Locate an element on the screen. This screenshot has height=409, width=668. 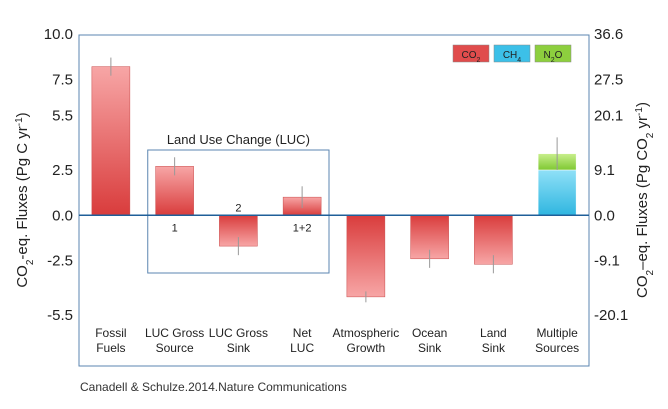
legend-entry: CO2 is located at coordinates (471, 54).